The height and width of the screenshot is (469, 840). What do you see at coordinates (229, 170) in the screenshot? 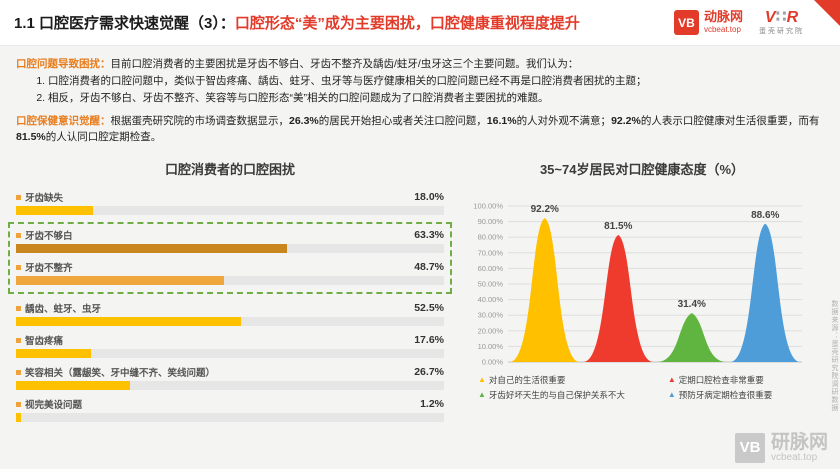
I see `bar-chart-title: 口腔消费者的口腔困扰` at bounding box center [229, 170].